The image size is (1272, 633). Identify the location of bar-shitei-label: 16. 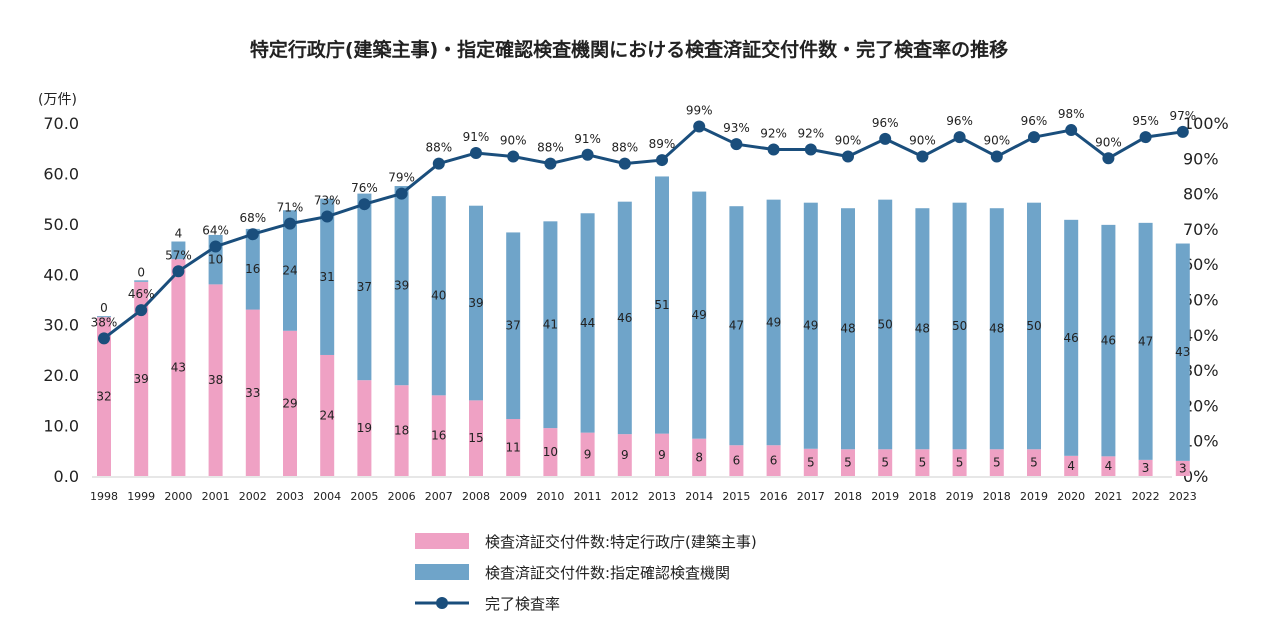
(252, 269).